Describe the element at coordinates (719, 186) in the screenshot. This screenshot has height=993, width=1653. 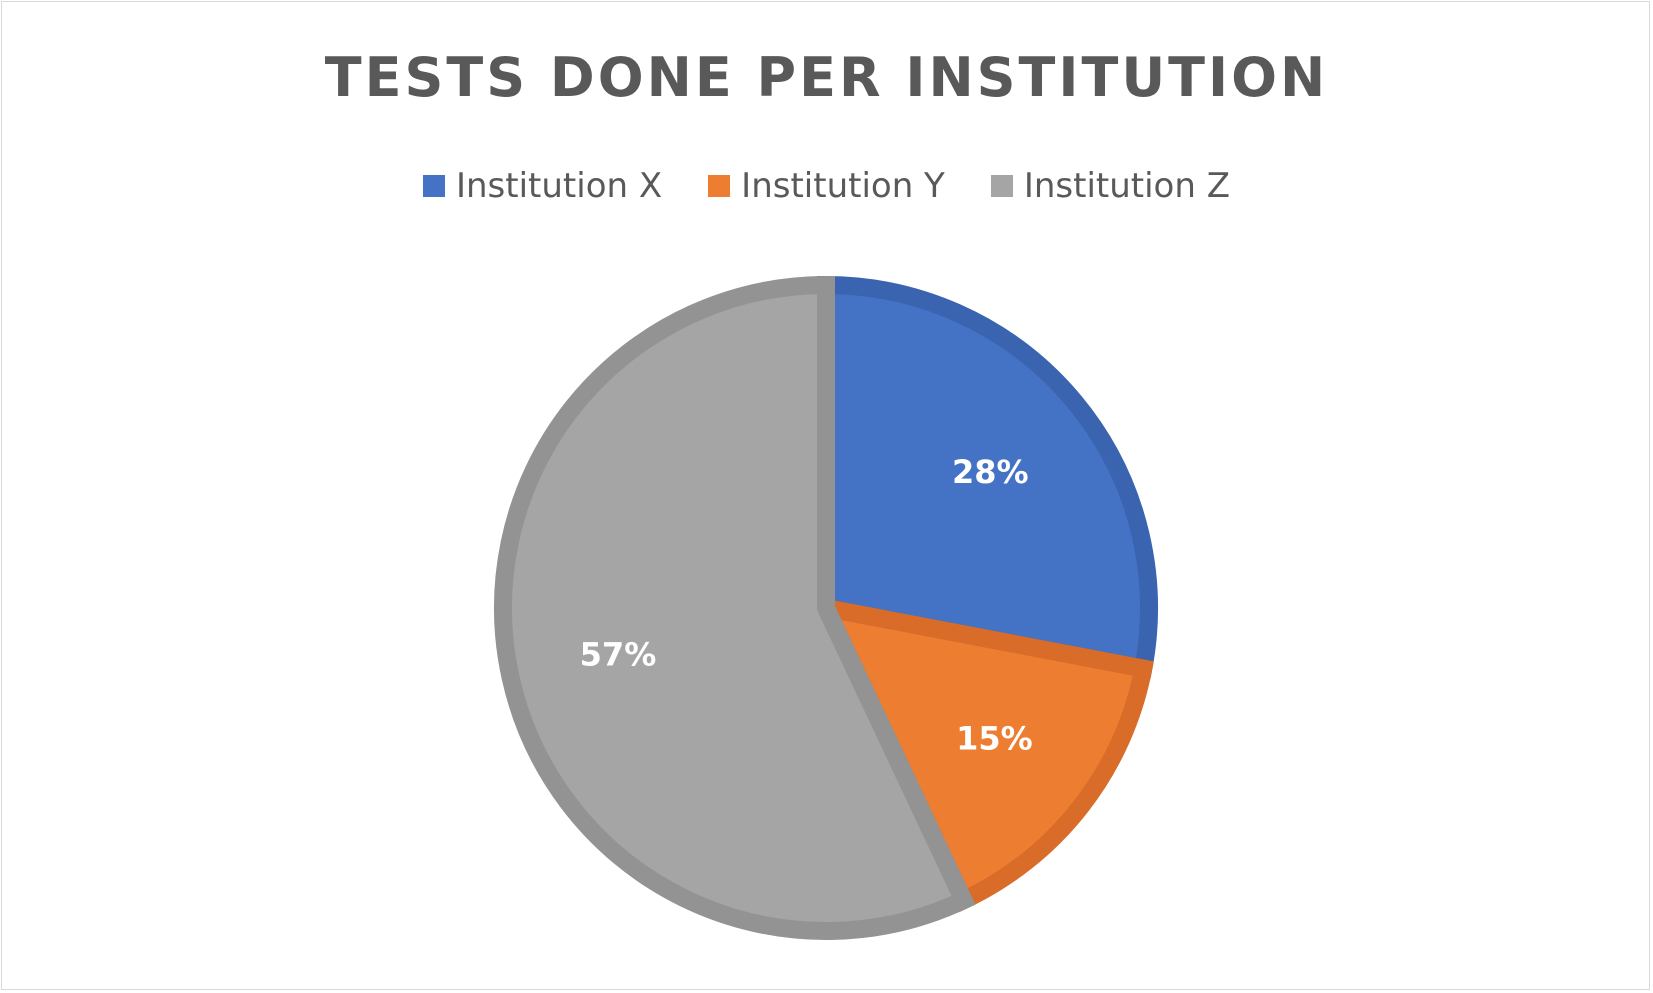
I see `legend-swatch-institution-y` at that location.